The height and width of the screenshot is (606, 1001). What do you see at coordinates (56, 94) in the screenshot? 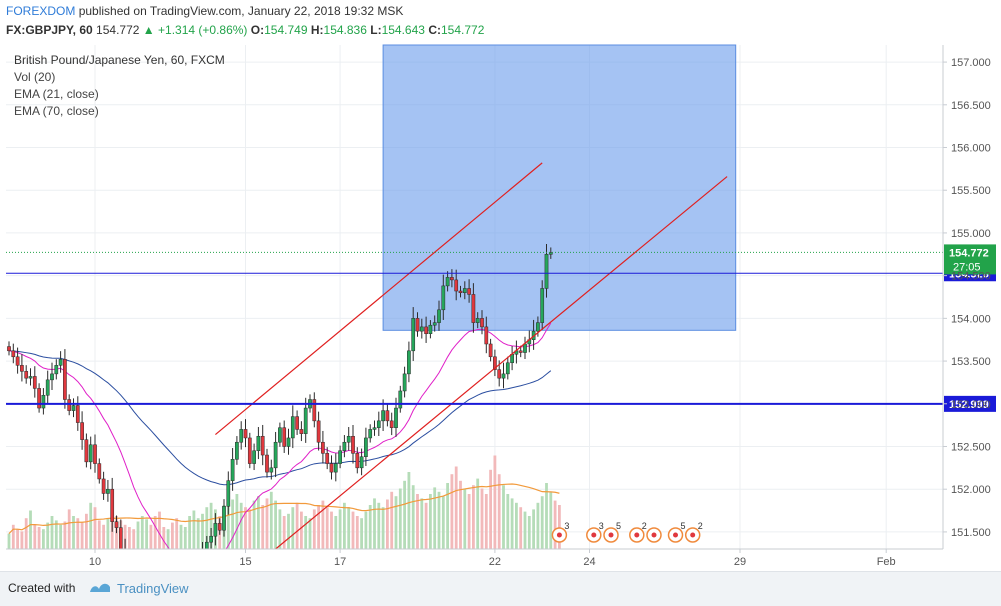
I see `legend-item-ema21: EMA (21, close)` at bounding box center [56, 94].